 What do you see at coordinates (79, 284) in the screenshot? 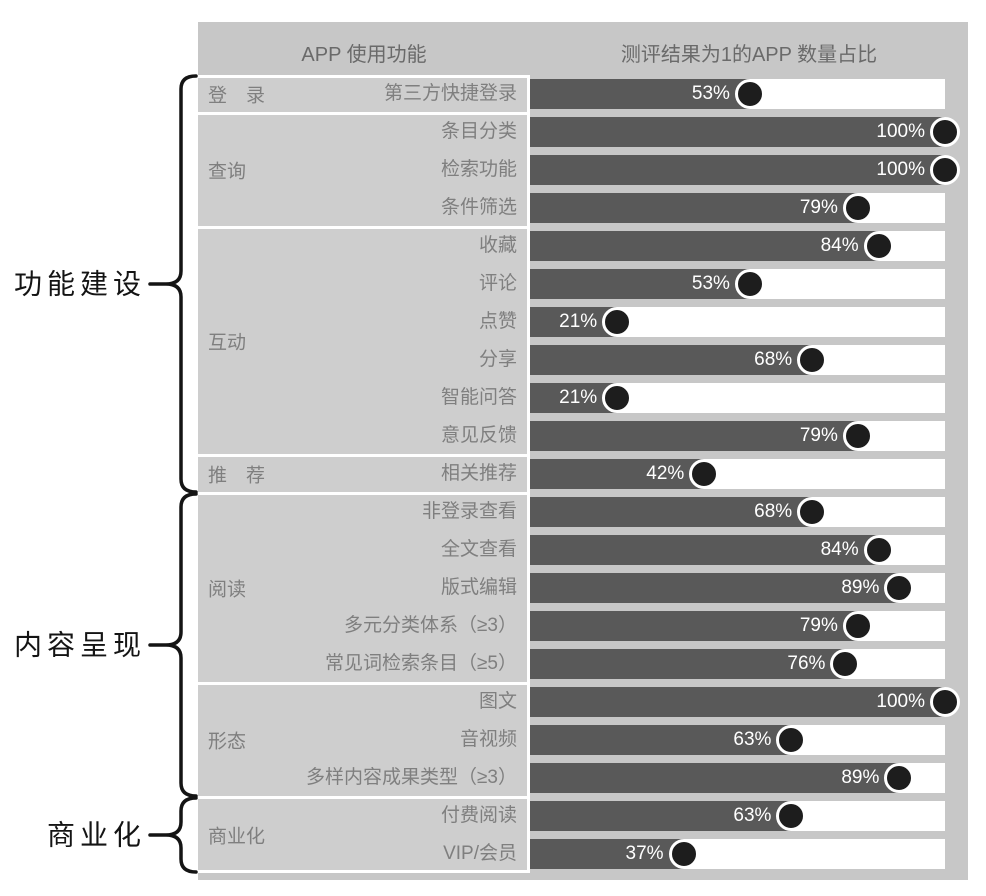
I see `category-label: 功能建设` at bounding box center [79, 284].